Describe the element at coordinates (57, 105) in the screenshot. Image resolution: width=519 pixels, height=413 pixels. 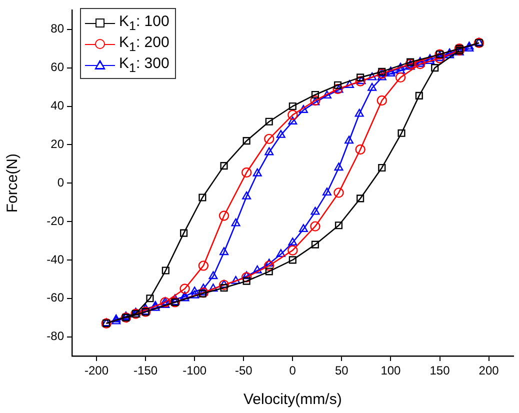
I see `y-tick-label: 40` at that location.